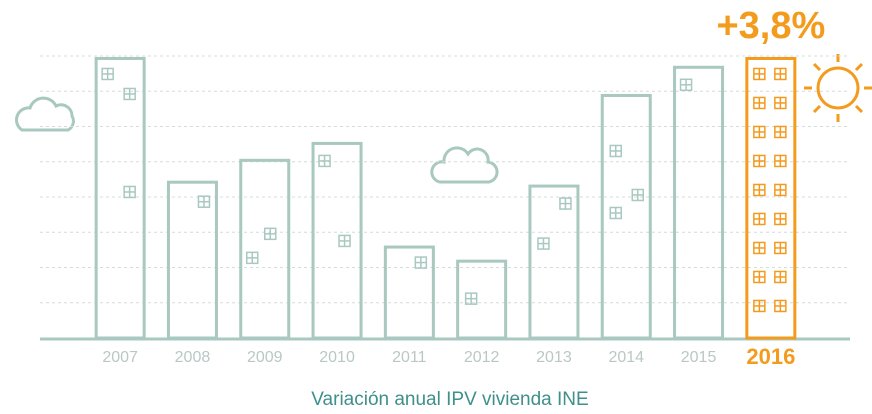  What do you see at coordinates (265, 357) in the screenshot?
I see `x-tick-label: 2009` at bounding box center [265, 357].